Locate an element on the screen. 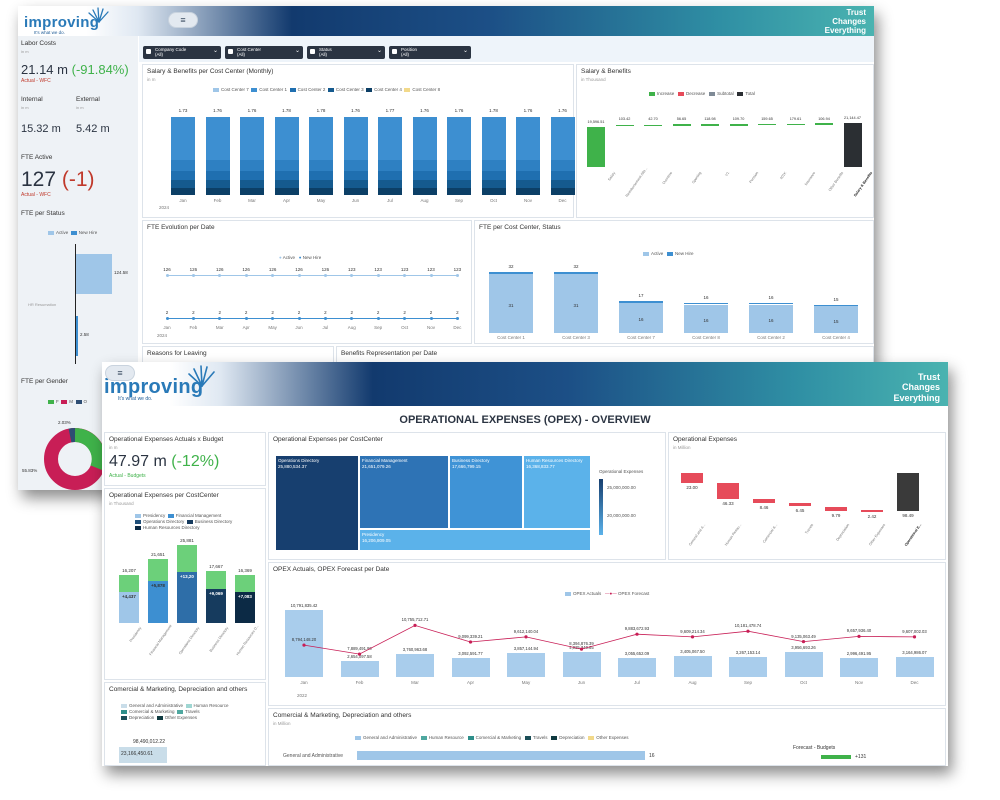 The height and width of the screenshot is (800, 1000). sb-waterfall-value: 21,144.47 is located at coordinates (852, 118).